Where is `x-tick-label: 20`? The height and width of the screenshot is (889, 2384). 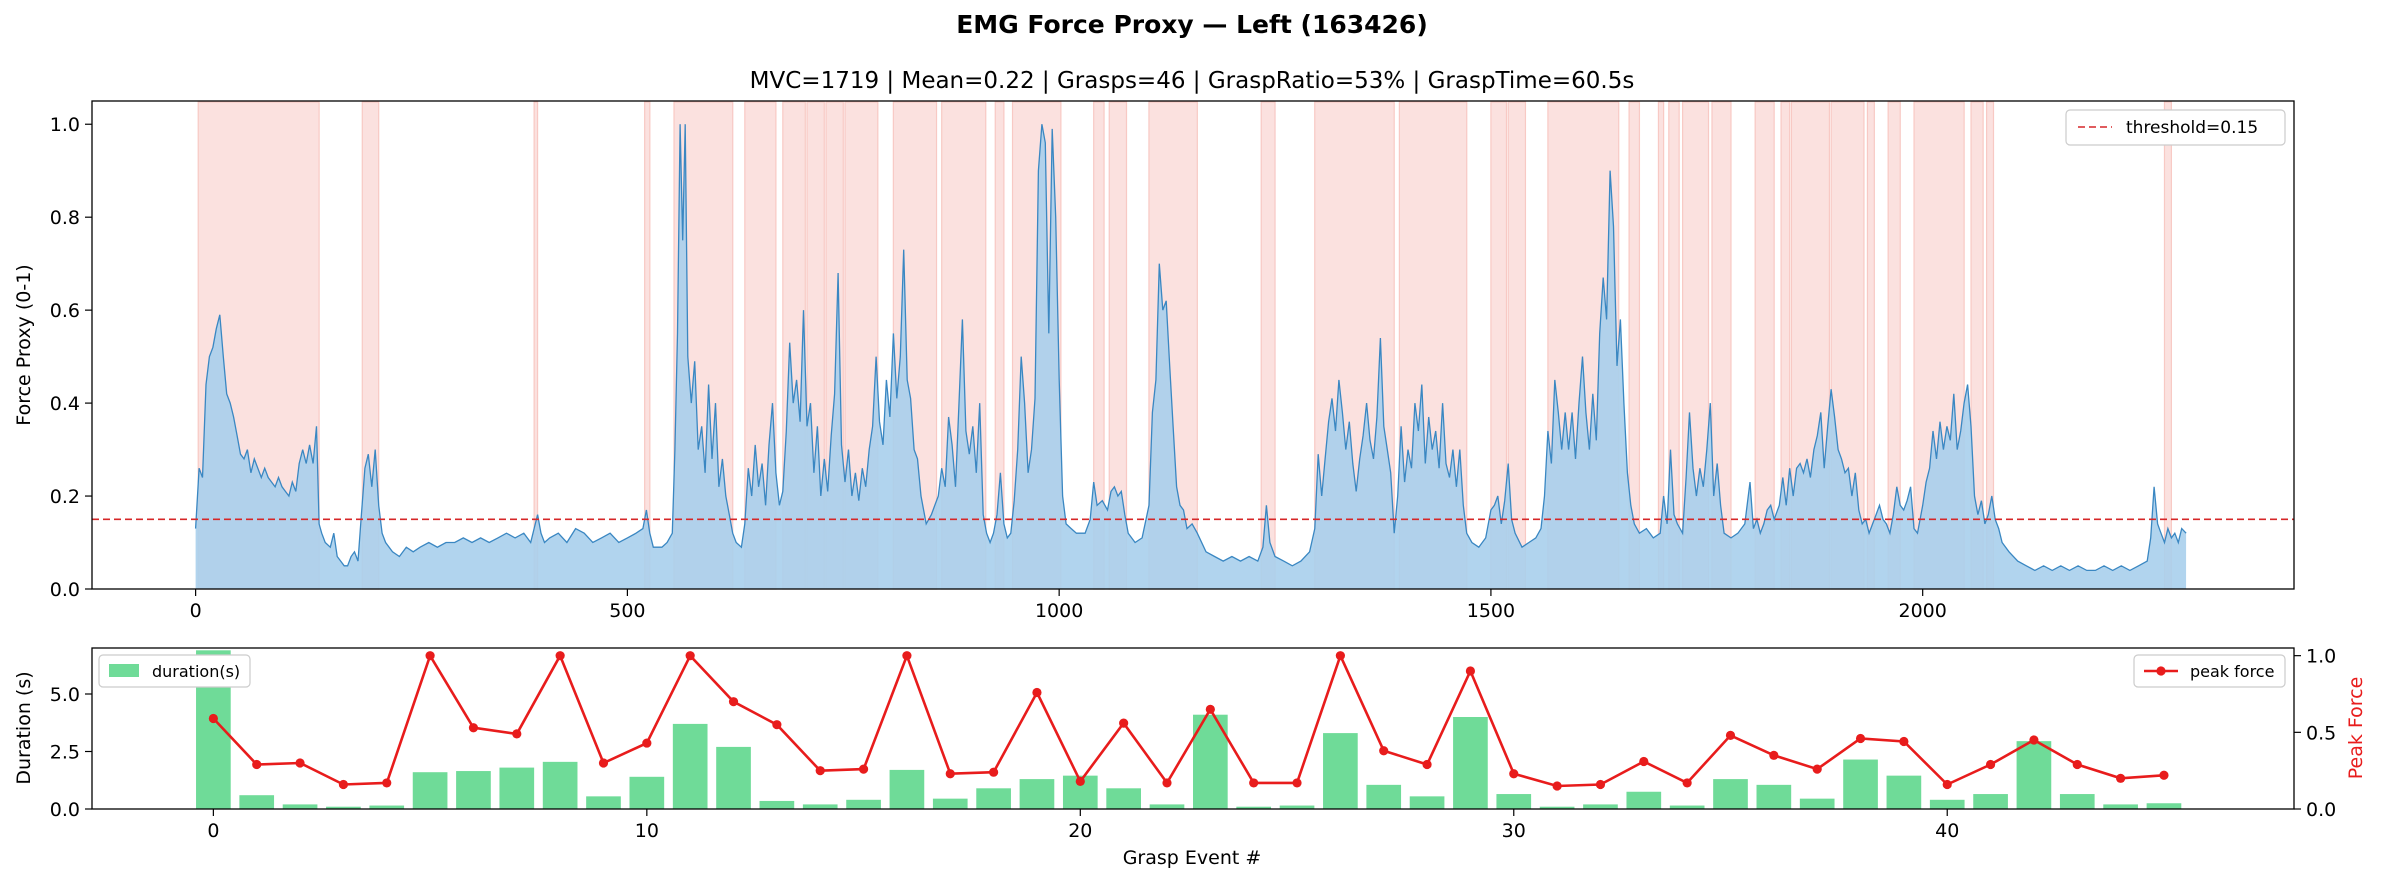 x-tick-label: 20 is located at coordinates (1080, 831).